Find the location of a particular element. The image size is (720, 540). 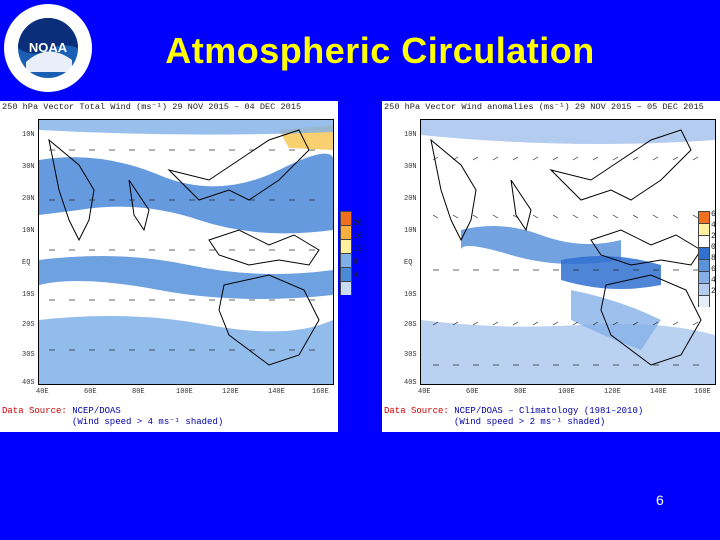

source-caption: (Wind speed > 4 ms⁻¹ shaded) is located at coordinates (148, 422).